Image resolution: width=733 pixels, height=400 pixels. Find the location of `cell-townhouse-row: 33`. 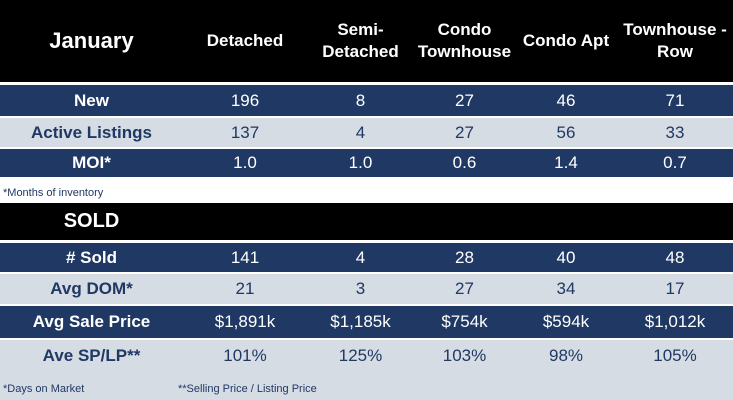

cell-townhouse-row: 33 is located at coordinates (675, 132).